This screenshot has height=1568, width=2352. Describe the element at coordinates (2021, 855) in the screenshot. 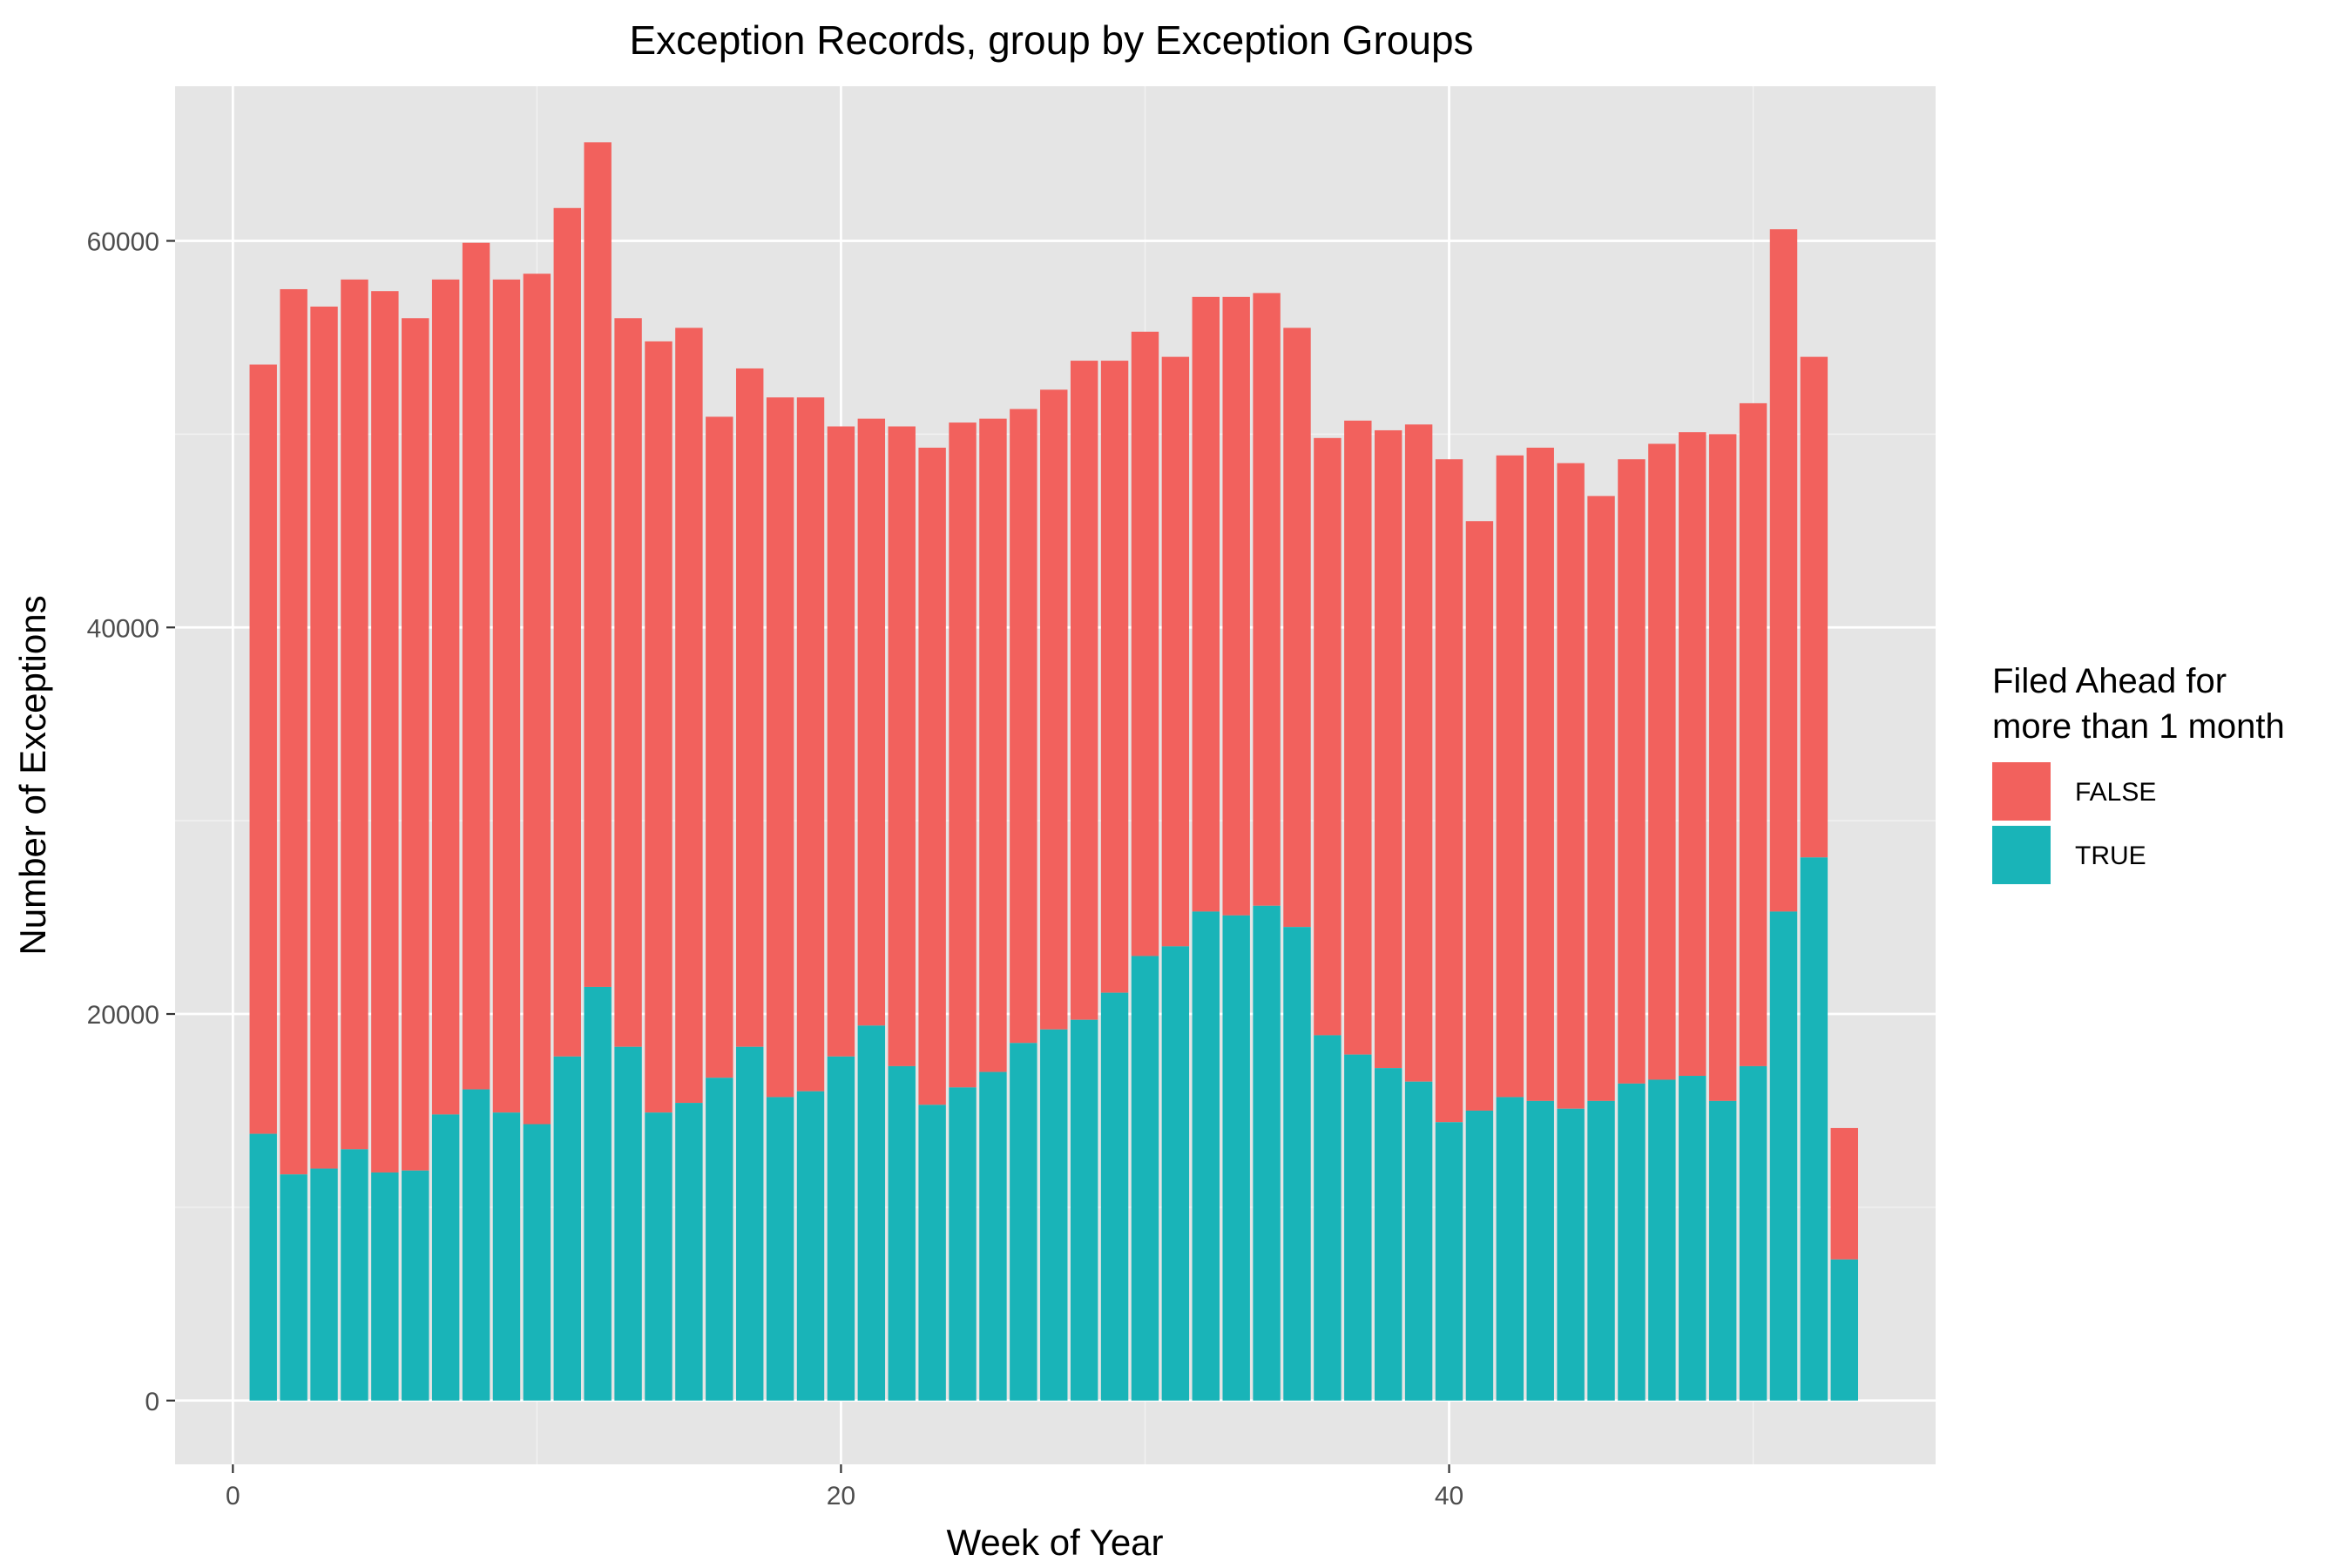

I see `legend-key-true` at that location.